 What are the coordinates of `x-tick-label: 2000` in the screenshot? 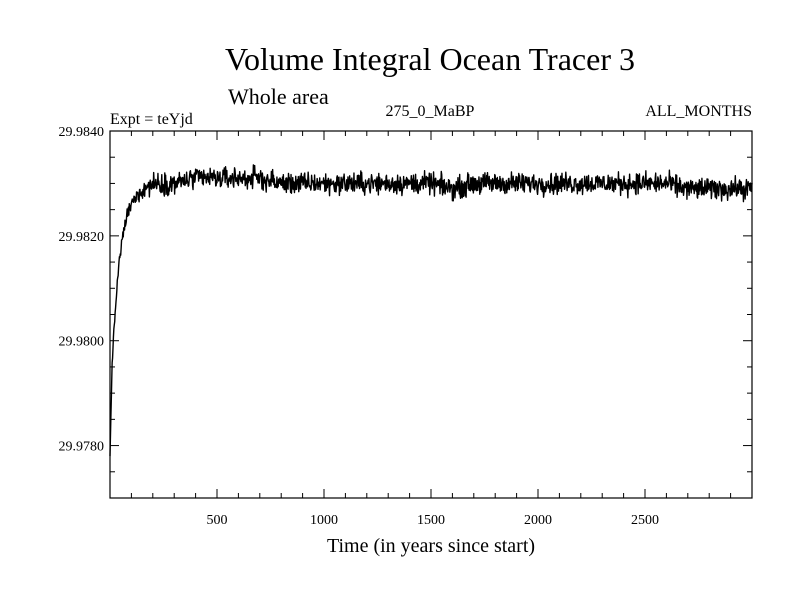 It's located at (538, 520).